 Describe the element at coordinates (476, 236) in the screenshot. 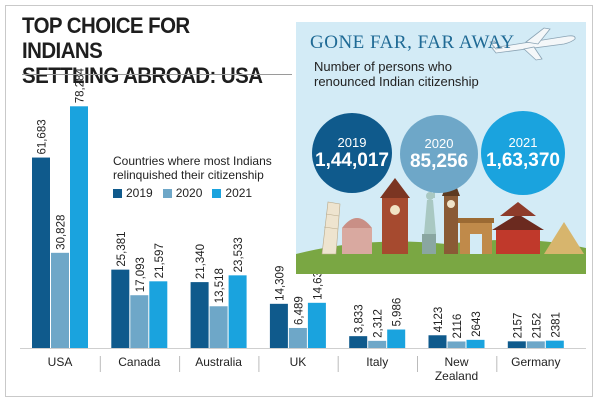

I see `india-gate-icon` at that location.